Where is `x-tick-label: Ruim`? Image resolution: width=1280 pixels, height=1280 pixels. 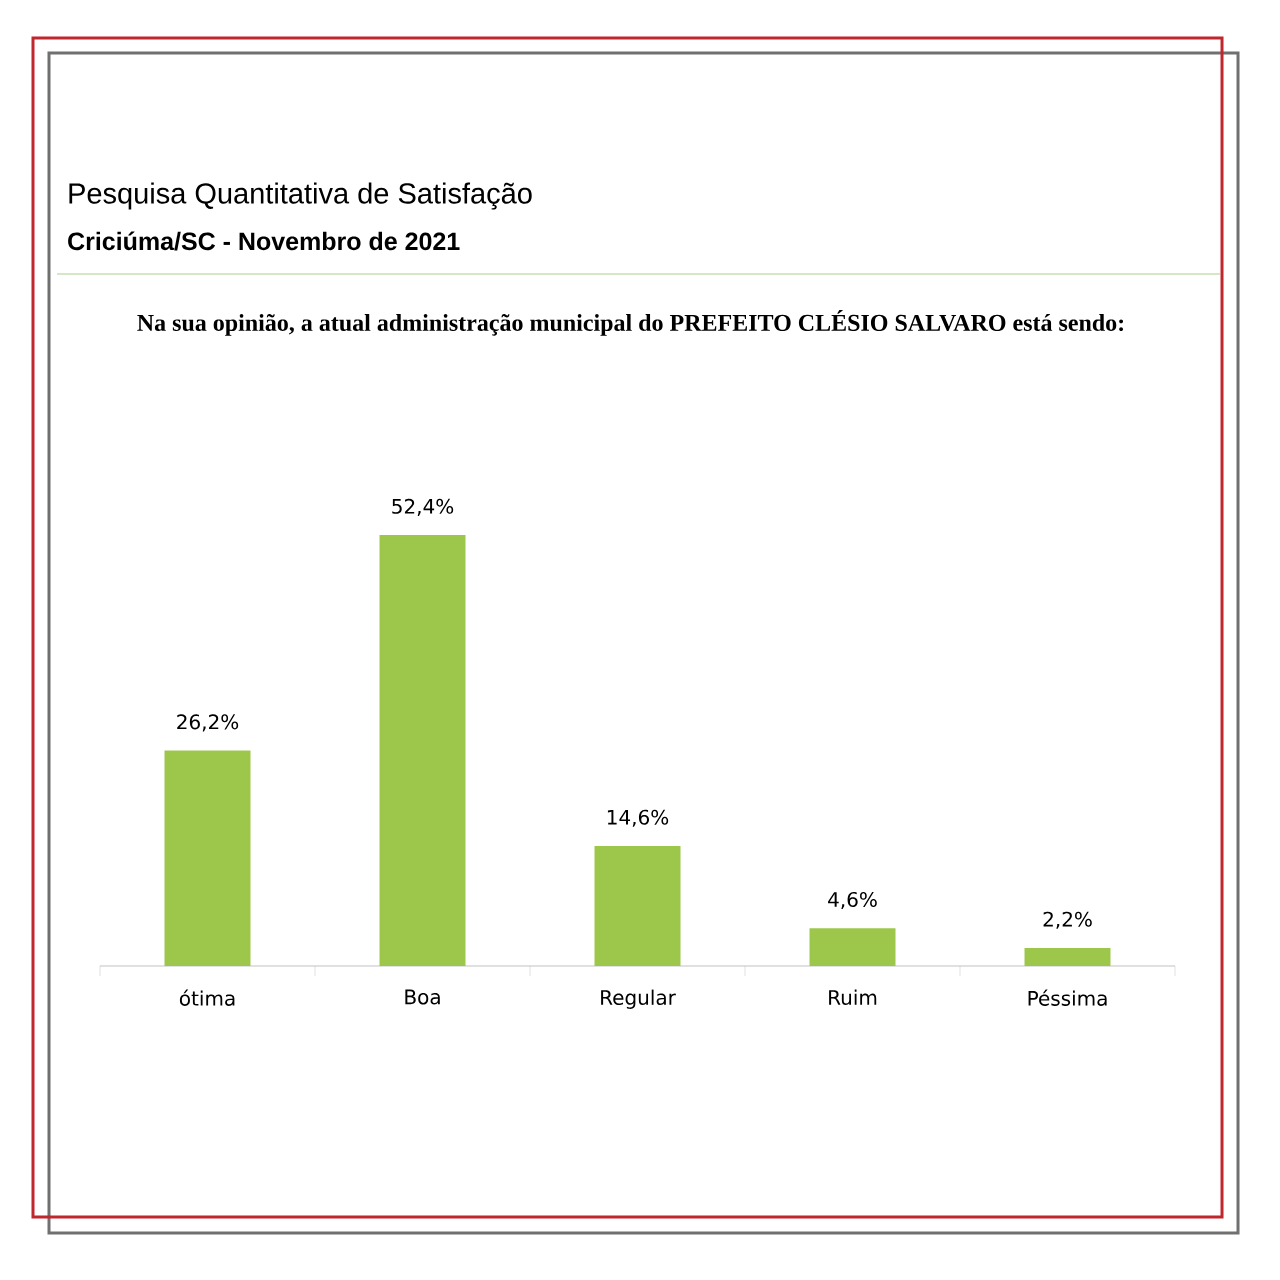 x-tick-label: Ruim is located at coordinates (853, 997).